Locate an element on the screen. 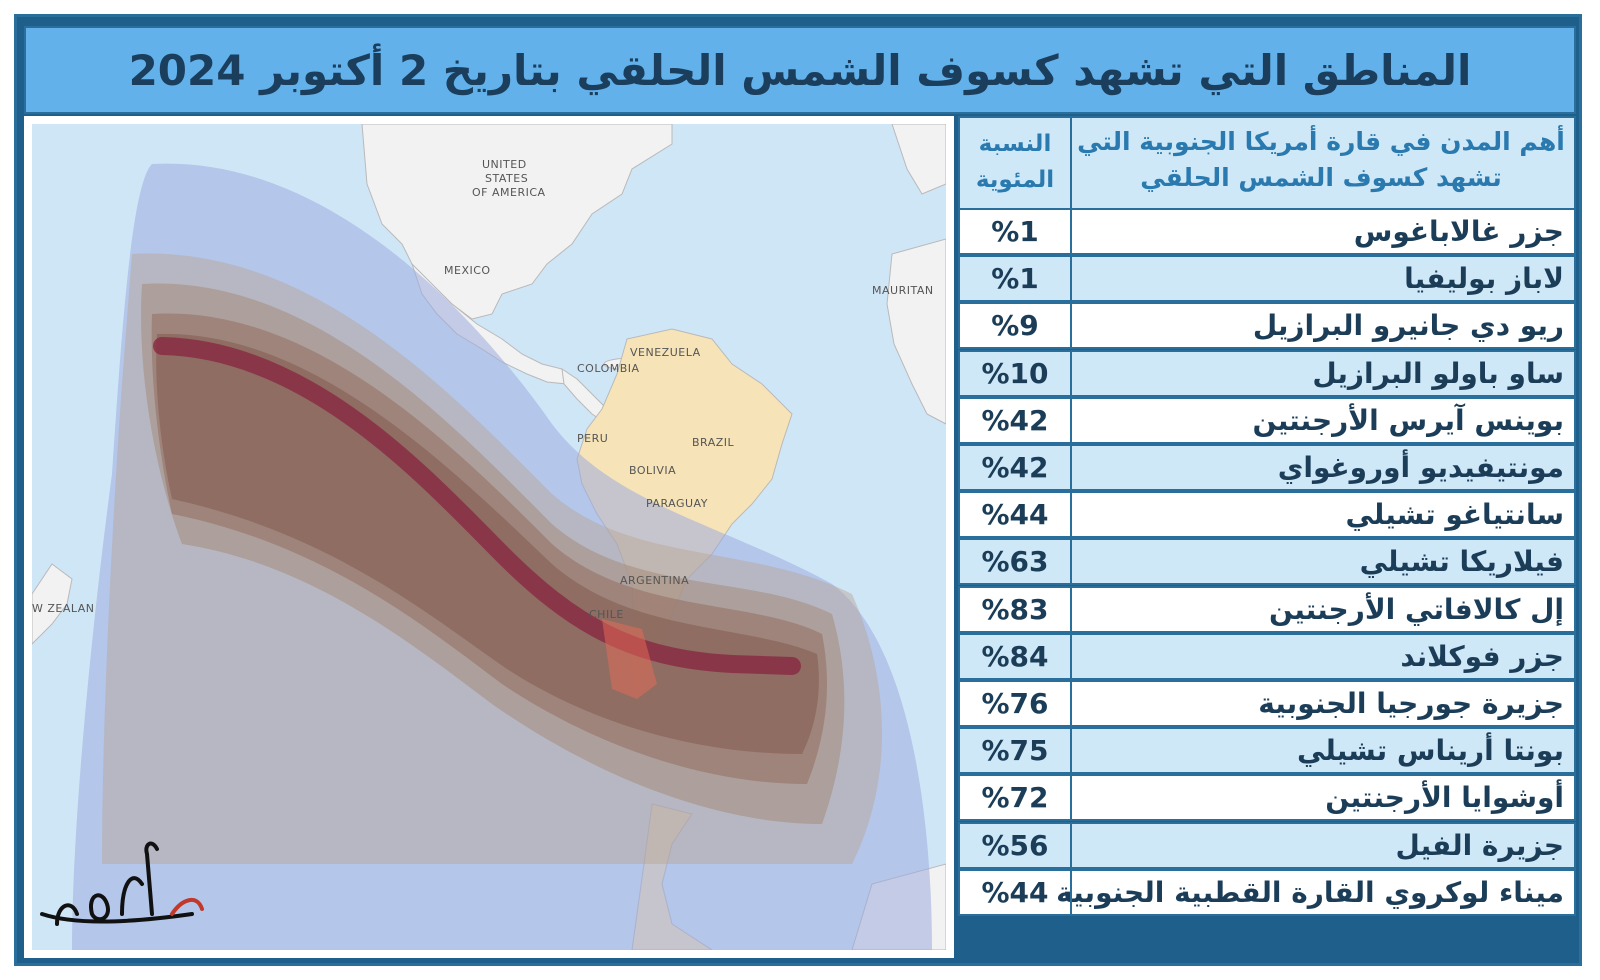 The height and width of the screenshot is (980, 1600). table-row: ميناء لوكروي القارة القطبية الجنوبية %44 is located at coordinates (1267, 892).